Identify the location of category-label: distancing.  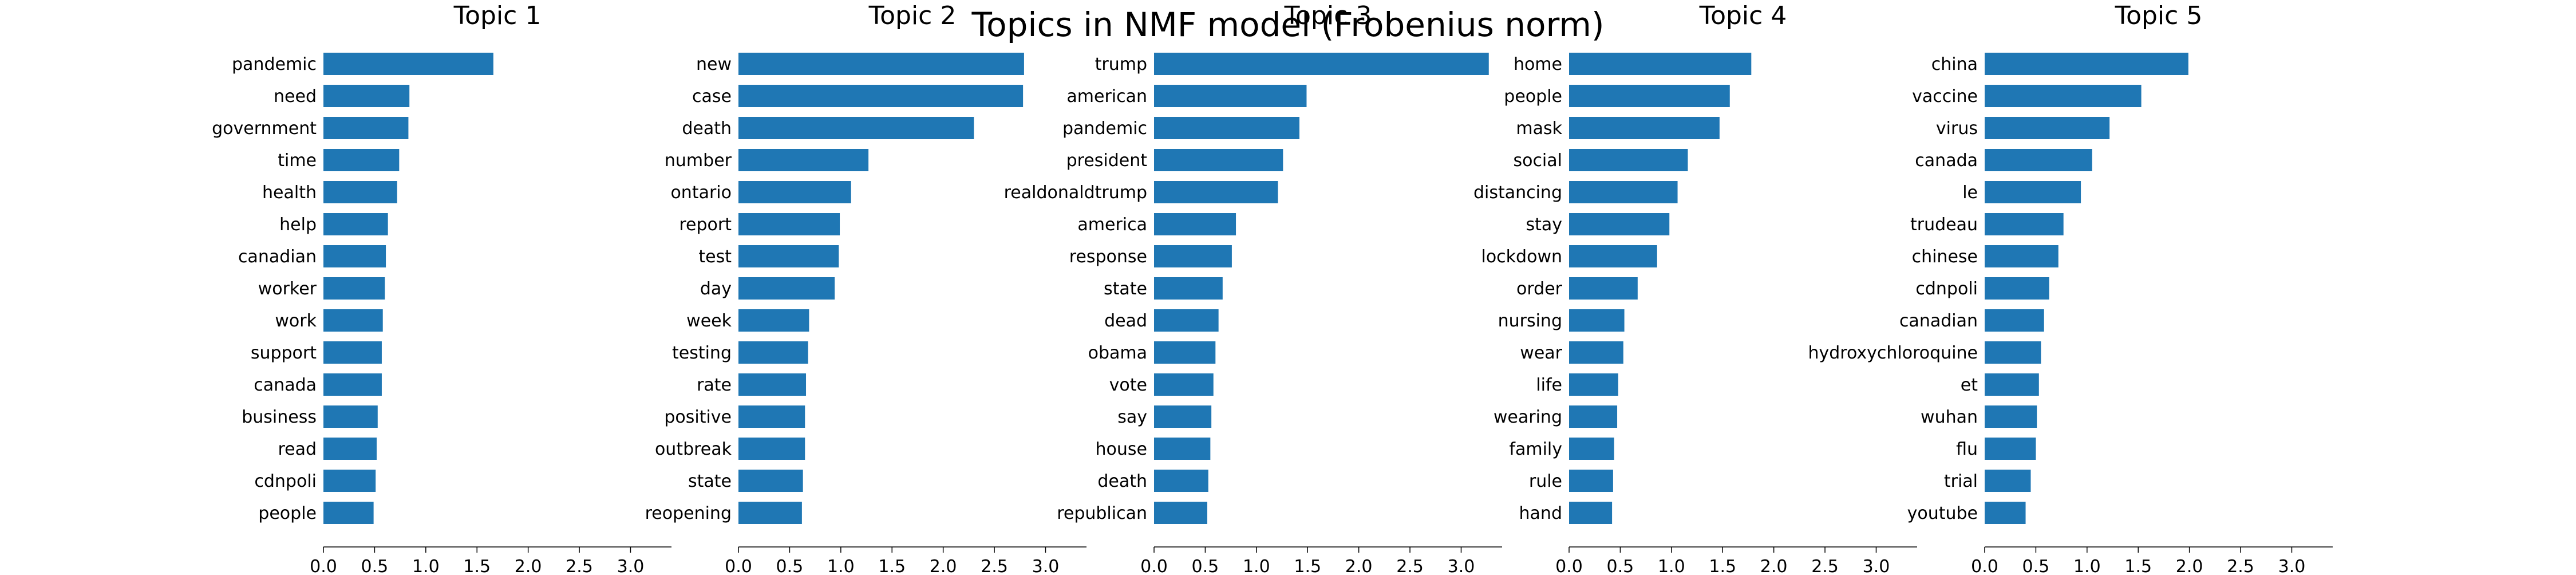
(1517, 193).